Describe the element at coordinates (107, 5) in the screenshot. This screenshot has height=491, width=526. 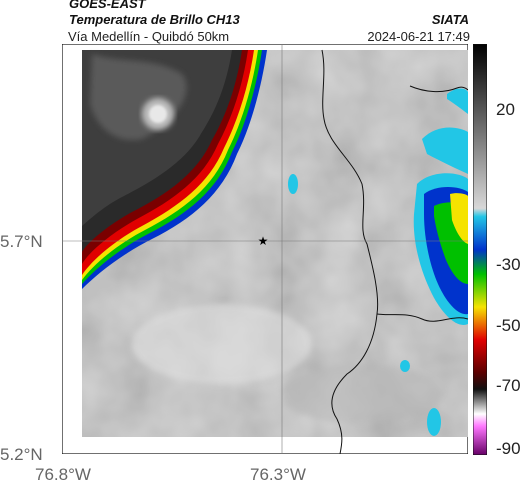
I see `satellite-title: GOES-EAST` at that location.